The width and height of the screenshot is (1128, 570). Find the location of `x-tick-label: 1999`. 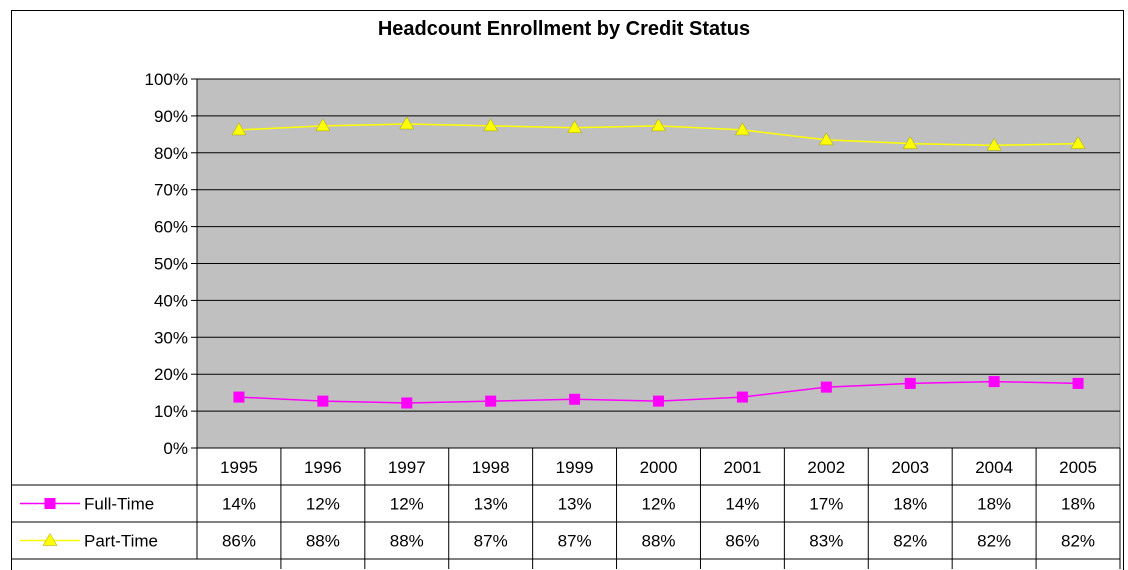

x-tick-label: 1999 is located at coordinates (575, 467).